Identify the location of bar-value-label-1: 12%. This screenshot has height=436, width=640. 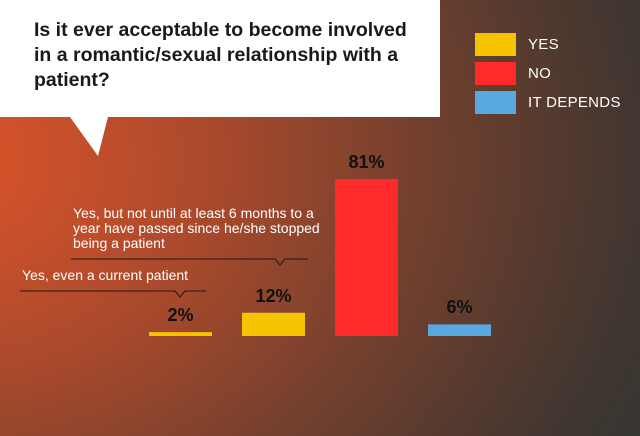
(273, 295).